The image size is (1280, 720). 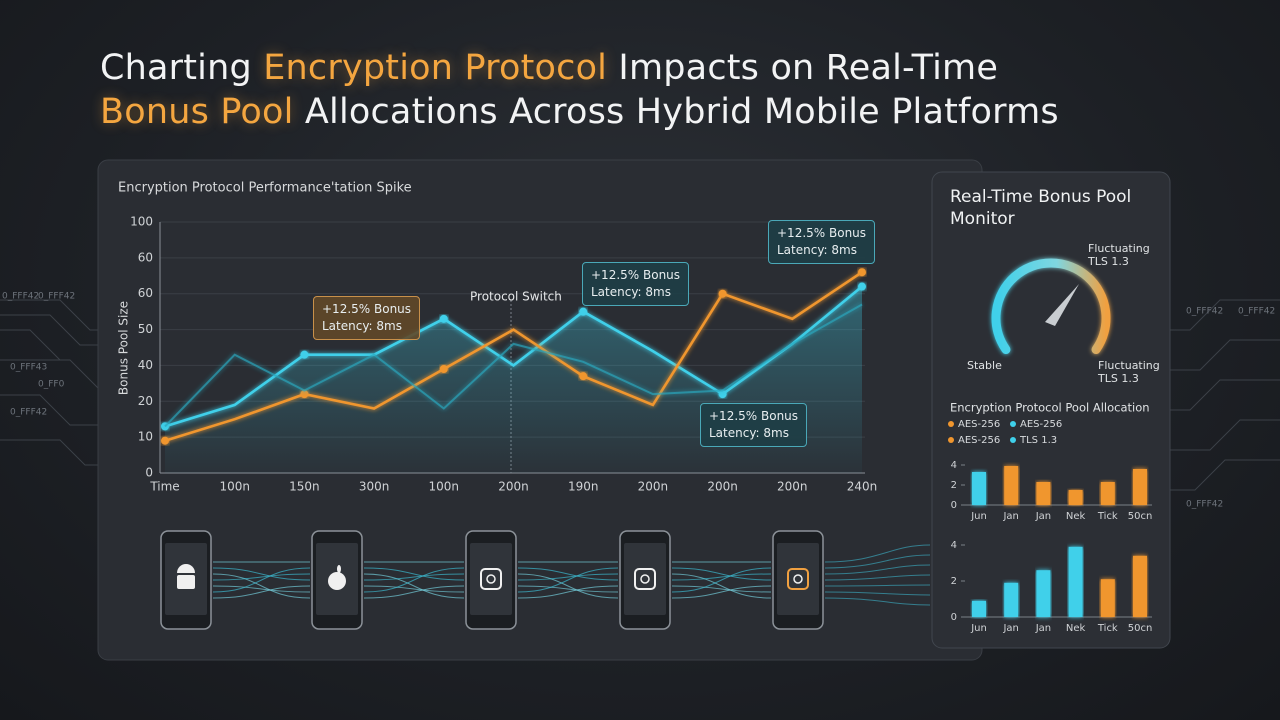 What do you see at coordinates (583, 487) in the screenshot?
I see `x-tick-label: 190n` at bounding box center [583, 487].